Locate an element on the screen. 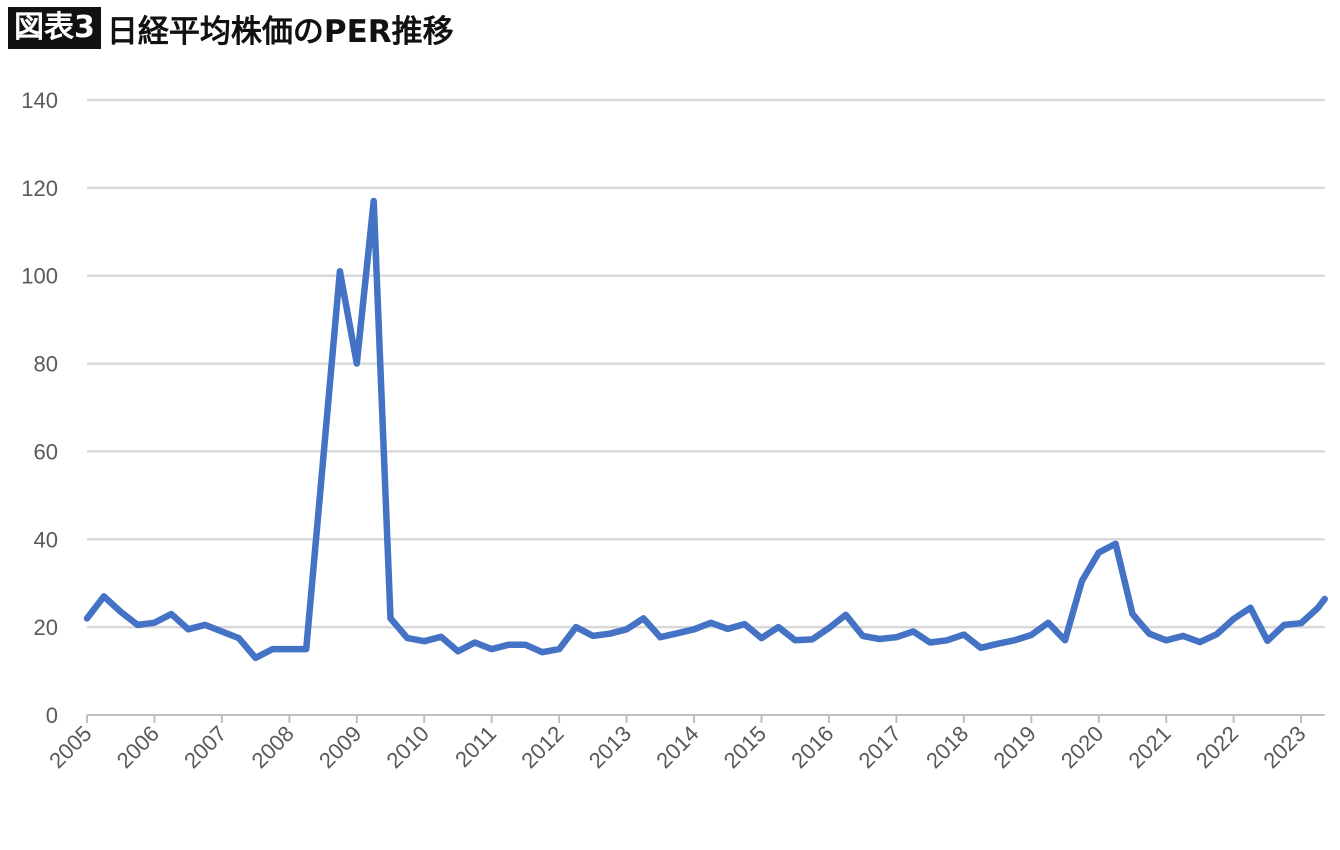  x-tick-label: 2010 is located at coordinates (407, 747).